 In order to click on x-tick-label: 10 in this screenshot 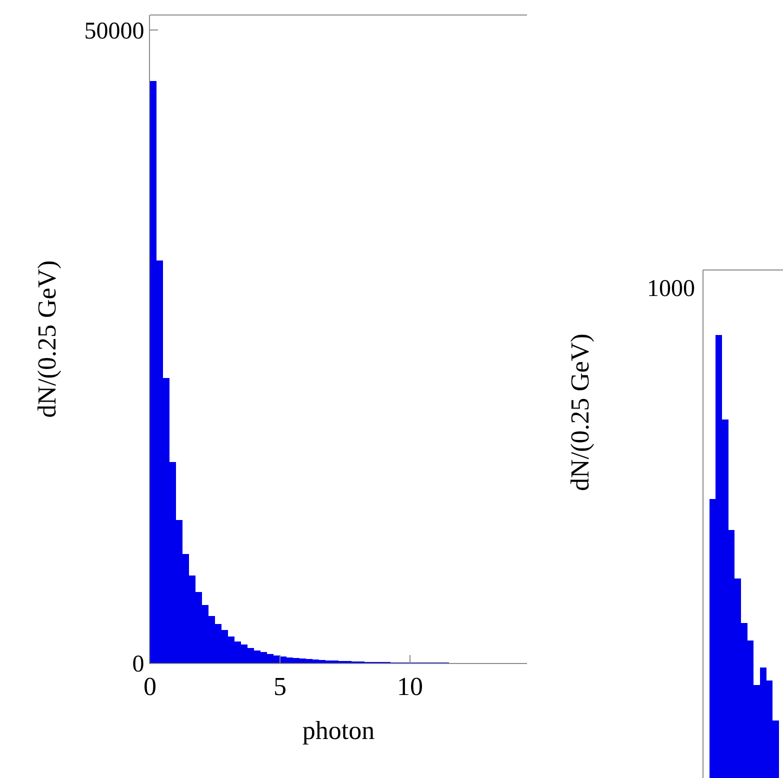, I will do `click(410, 687)`.